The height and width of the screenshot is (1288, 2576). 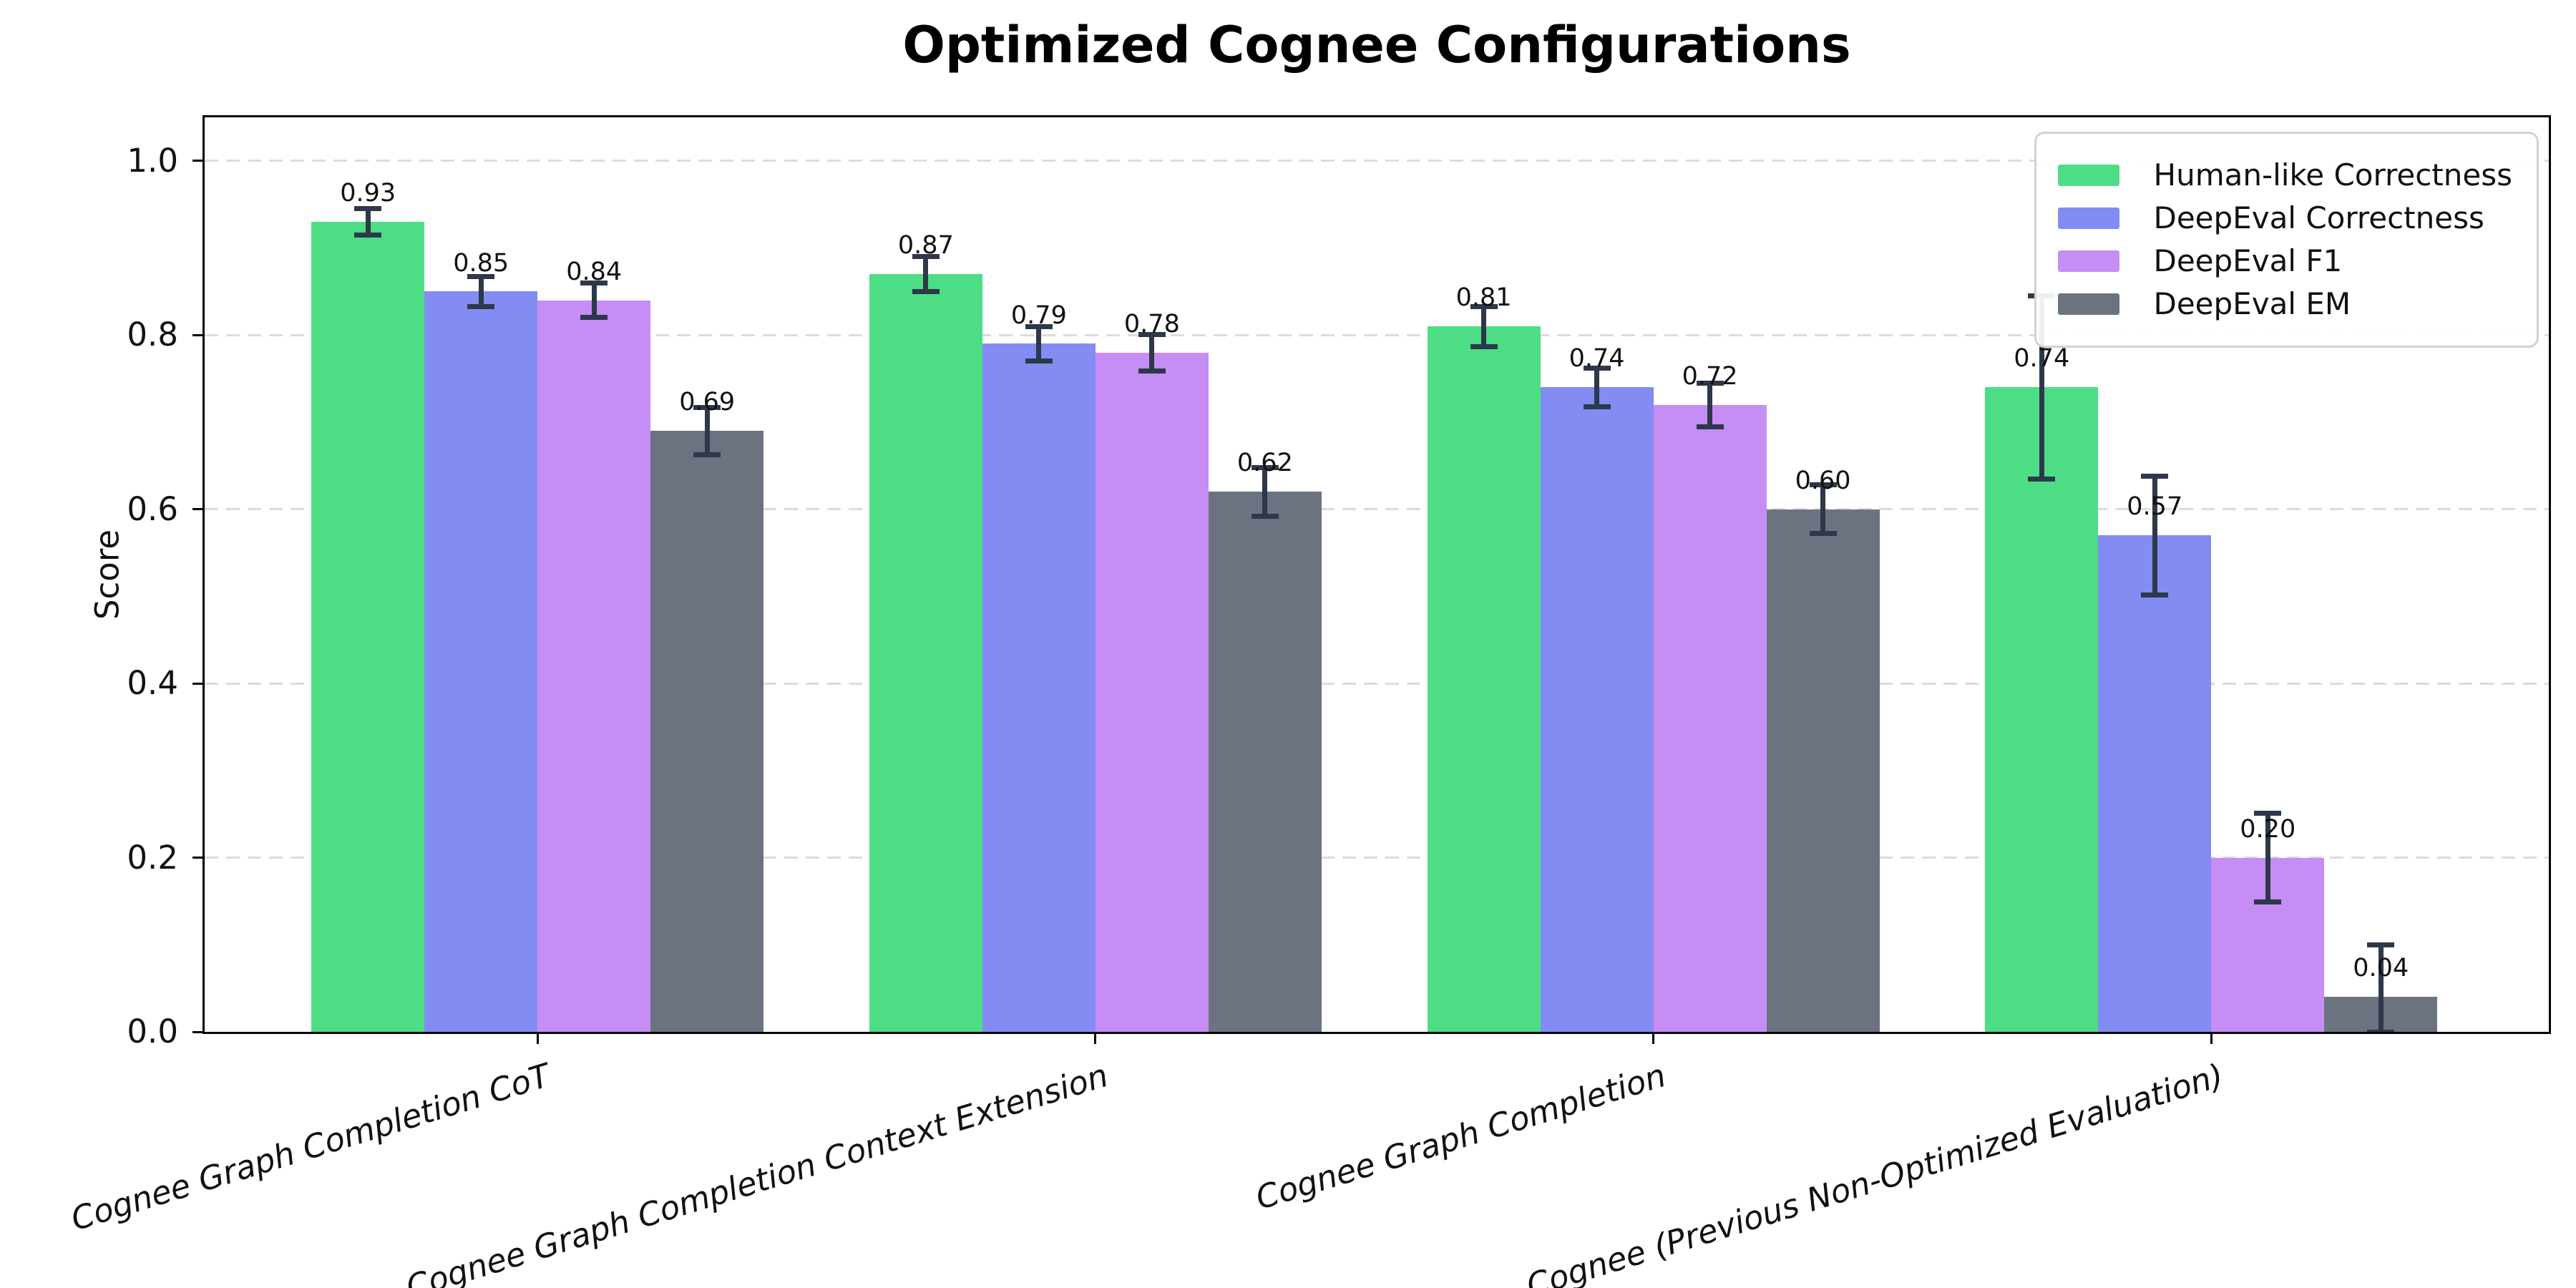 I want to click on bar-value-label: 0.69, so click(x=707, y=402).